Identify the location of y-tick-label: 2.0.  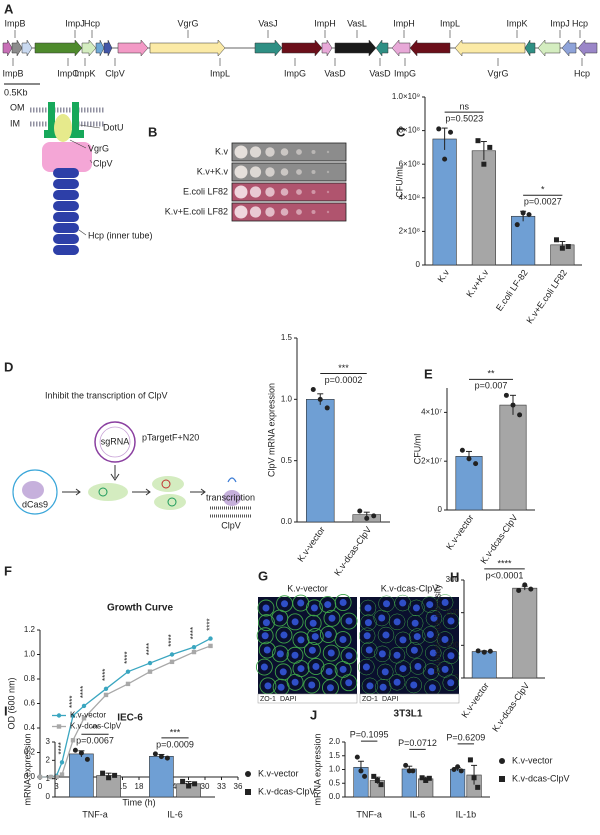
(335, 741).